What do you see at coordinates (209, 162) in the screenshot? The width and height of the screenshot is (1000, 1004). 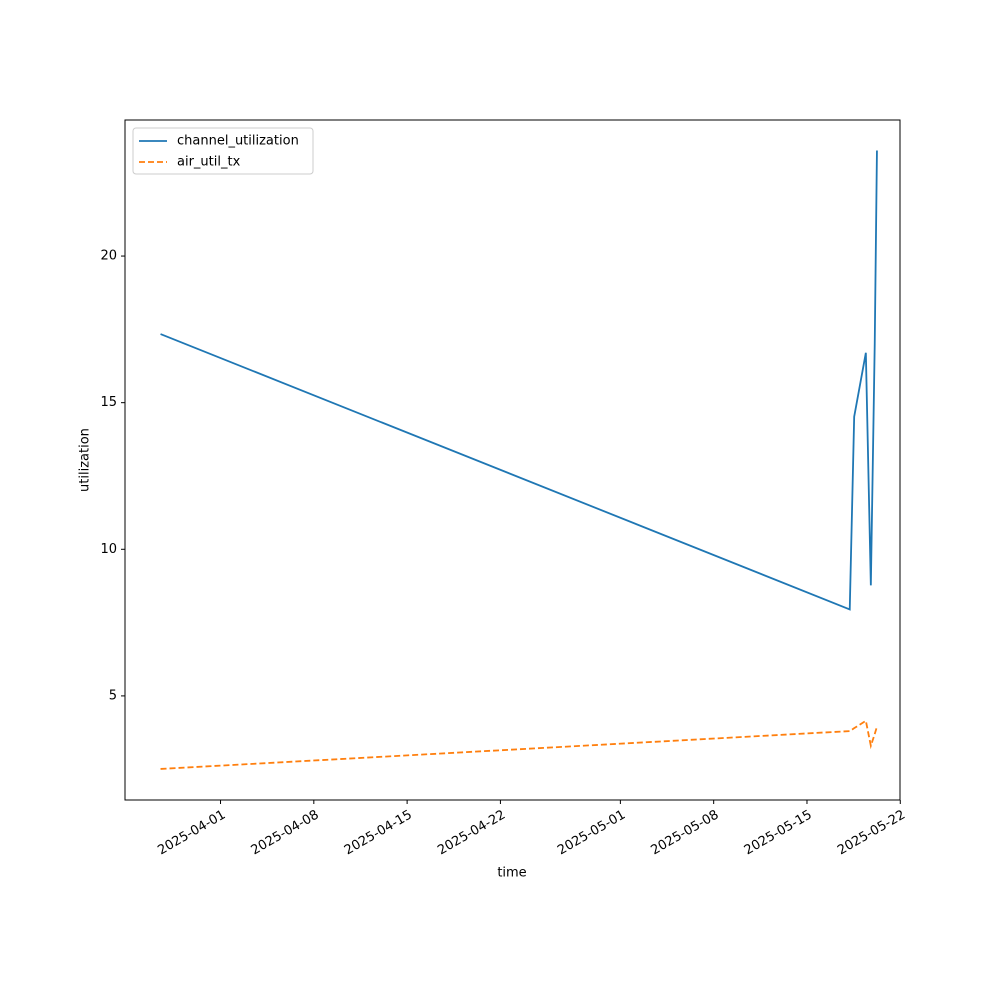 I see `legend-label: air_util_tx` at bounding box center [209, 162].